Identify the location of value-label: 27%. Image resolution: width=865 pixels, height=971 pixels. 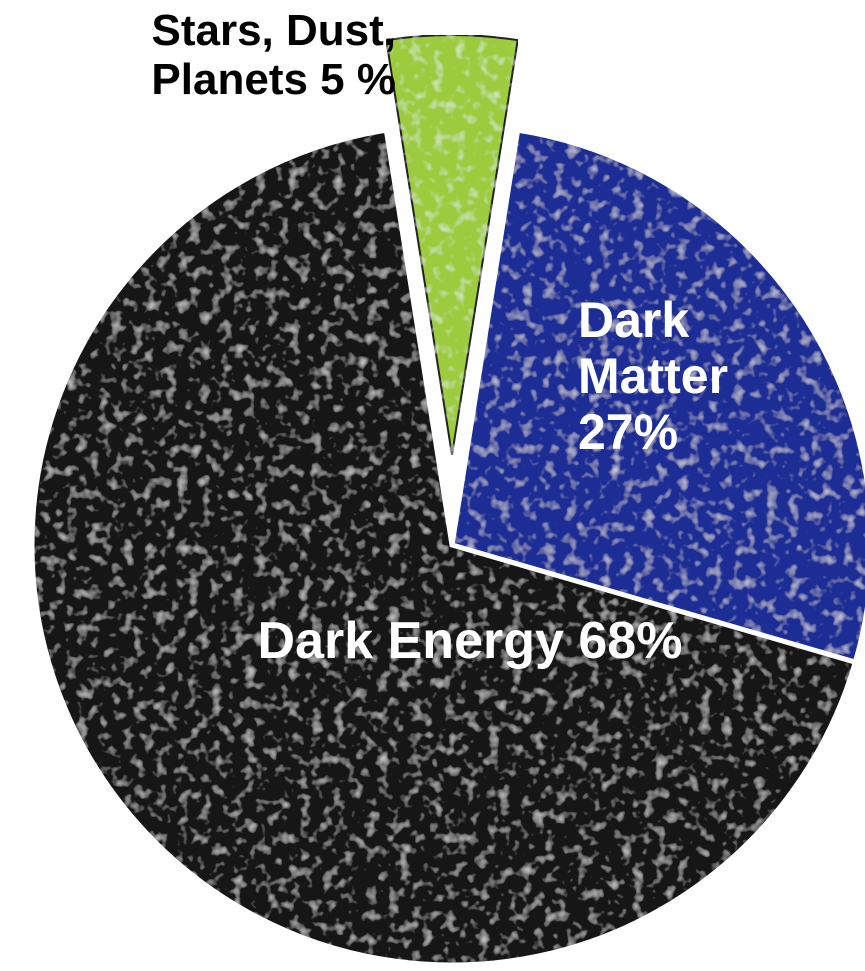
(628, 432).